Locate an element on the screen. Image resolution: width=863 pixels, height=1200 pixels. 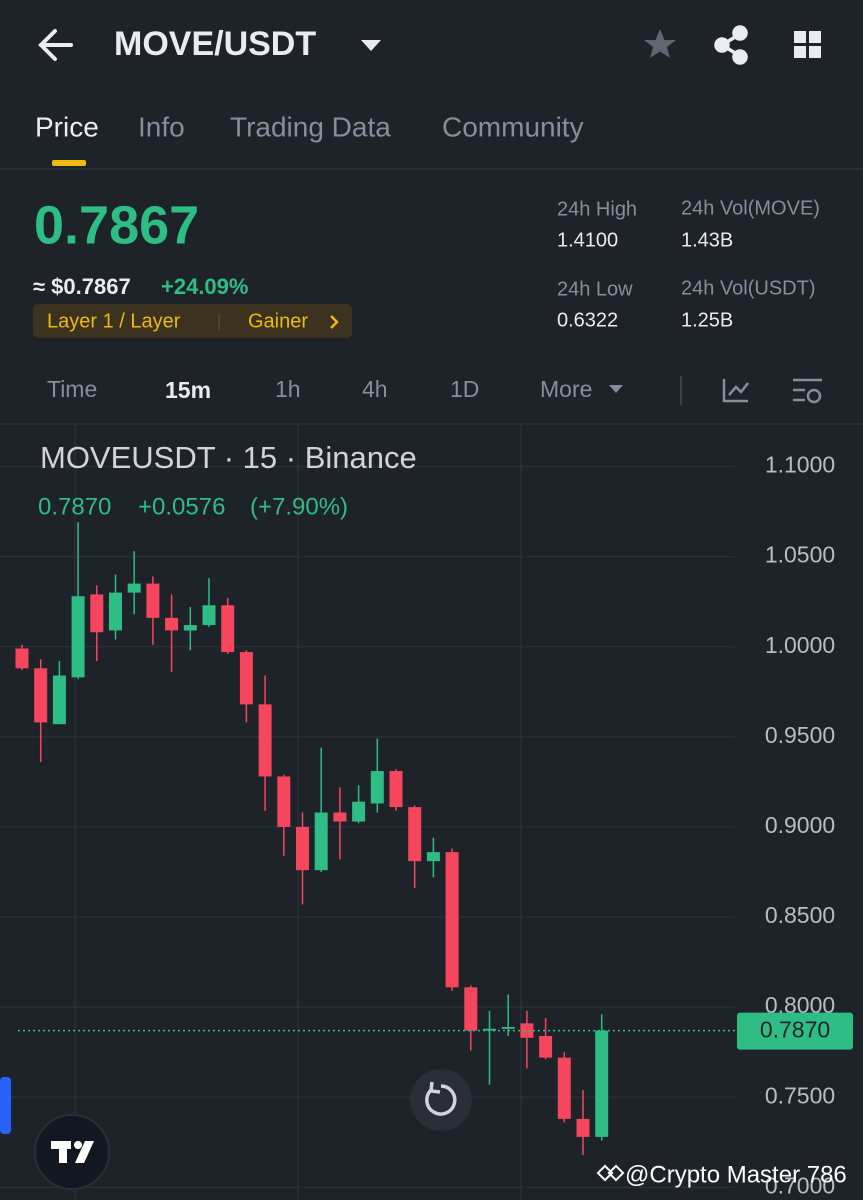
grid-icon is located at coordinates (807, 44).